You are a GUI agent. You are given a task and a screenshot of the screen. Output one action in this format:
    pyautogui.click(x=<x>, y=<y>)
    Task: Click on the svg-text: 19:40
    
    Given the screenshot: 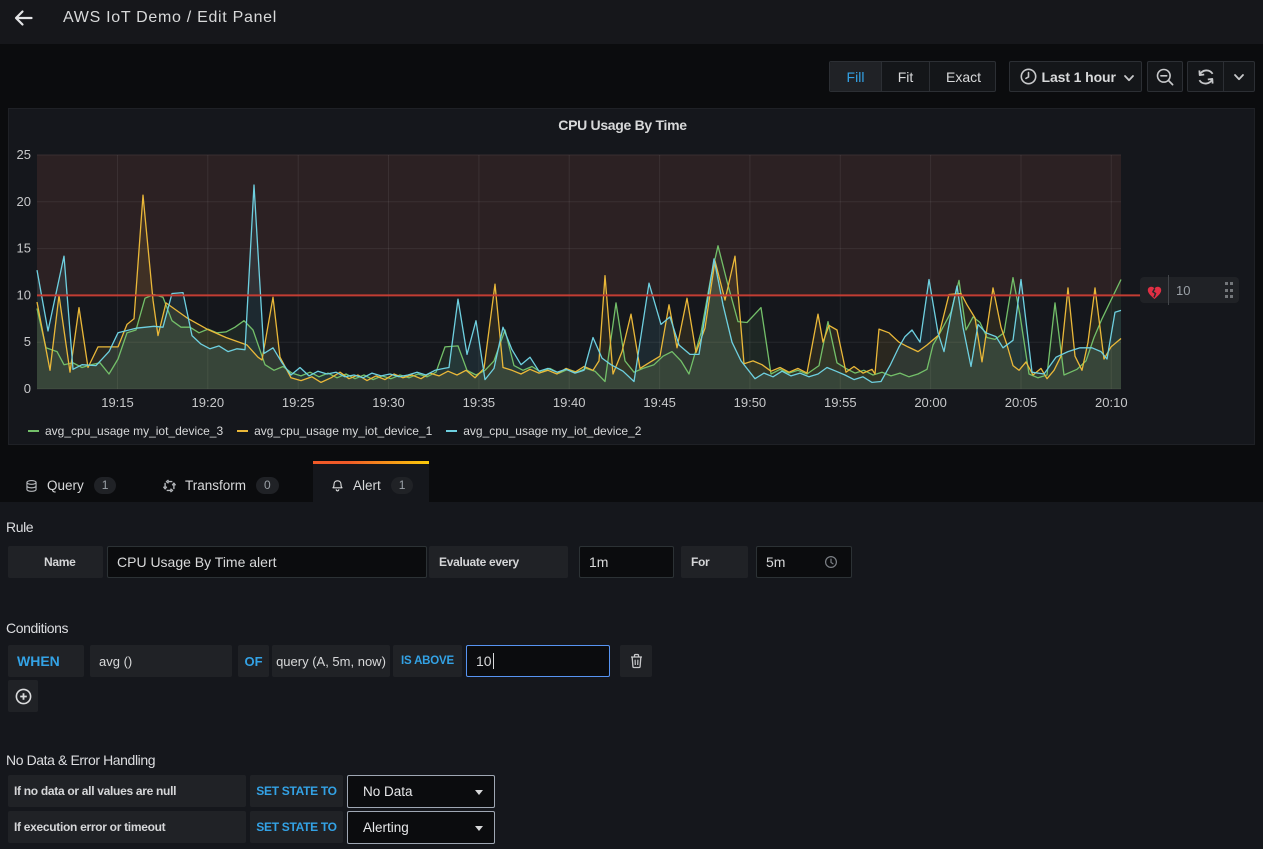 What is the action you would take?
    pyautogui.click(x=569, y=402)
    